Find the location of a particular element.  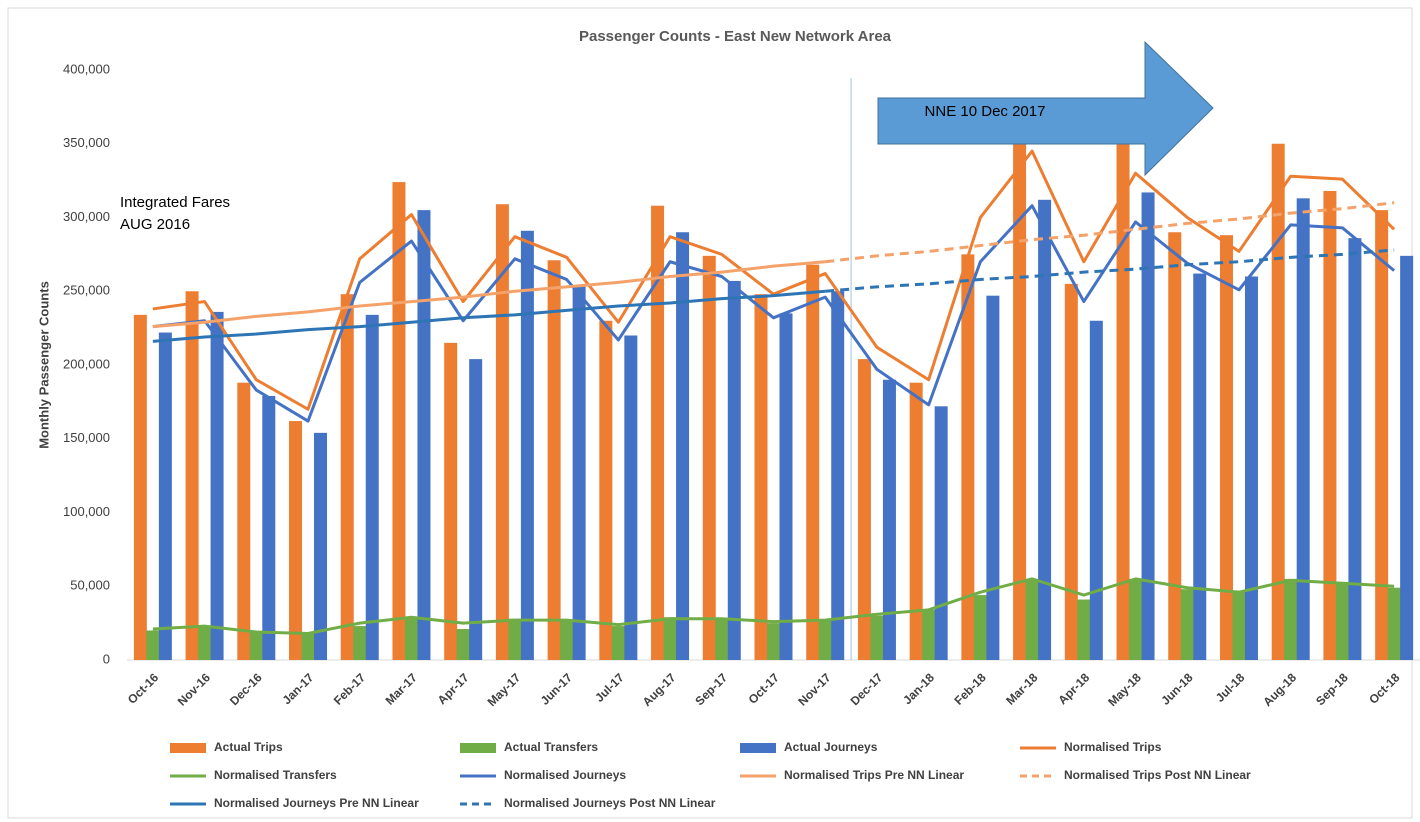

y-tick-label: 400,000 is located at coordinates (86, 68).